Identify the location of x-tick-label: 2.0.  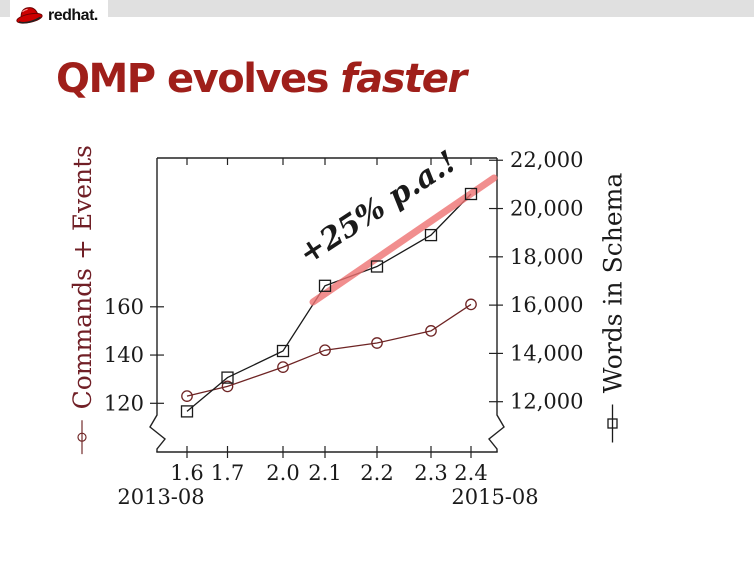
(282, 473).